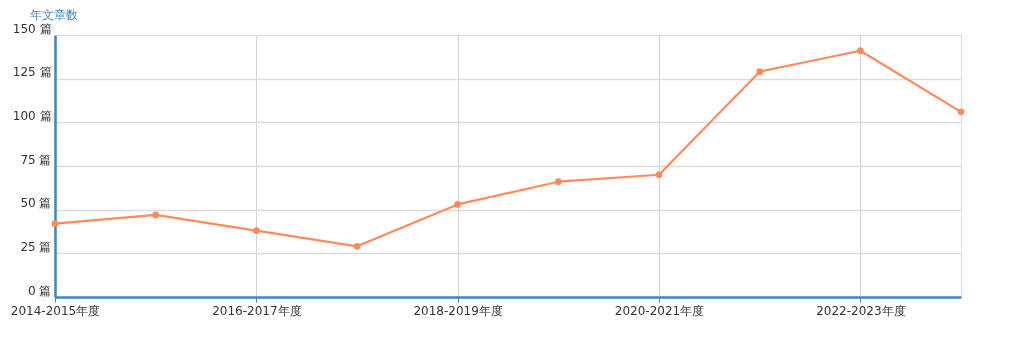 This screenshot has width=1020, height=359. Describe the element at coordinates (36, 203) in the screenshot. I see `y-tick-label: 50 篇` at that location.